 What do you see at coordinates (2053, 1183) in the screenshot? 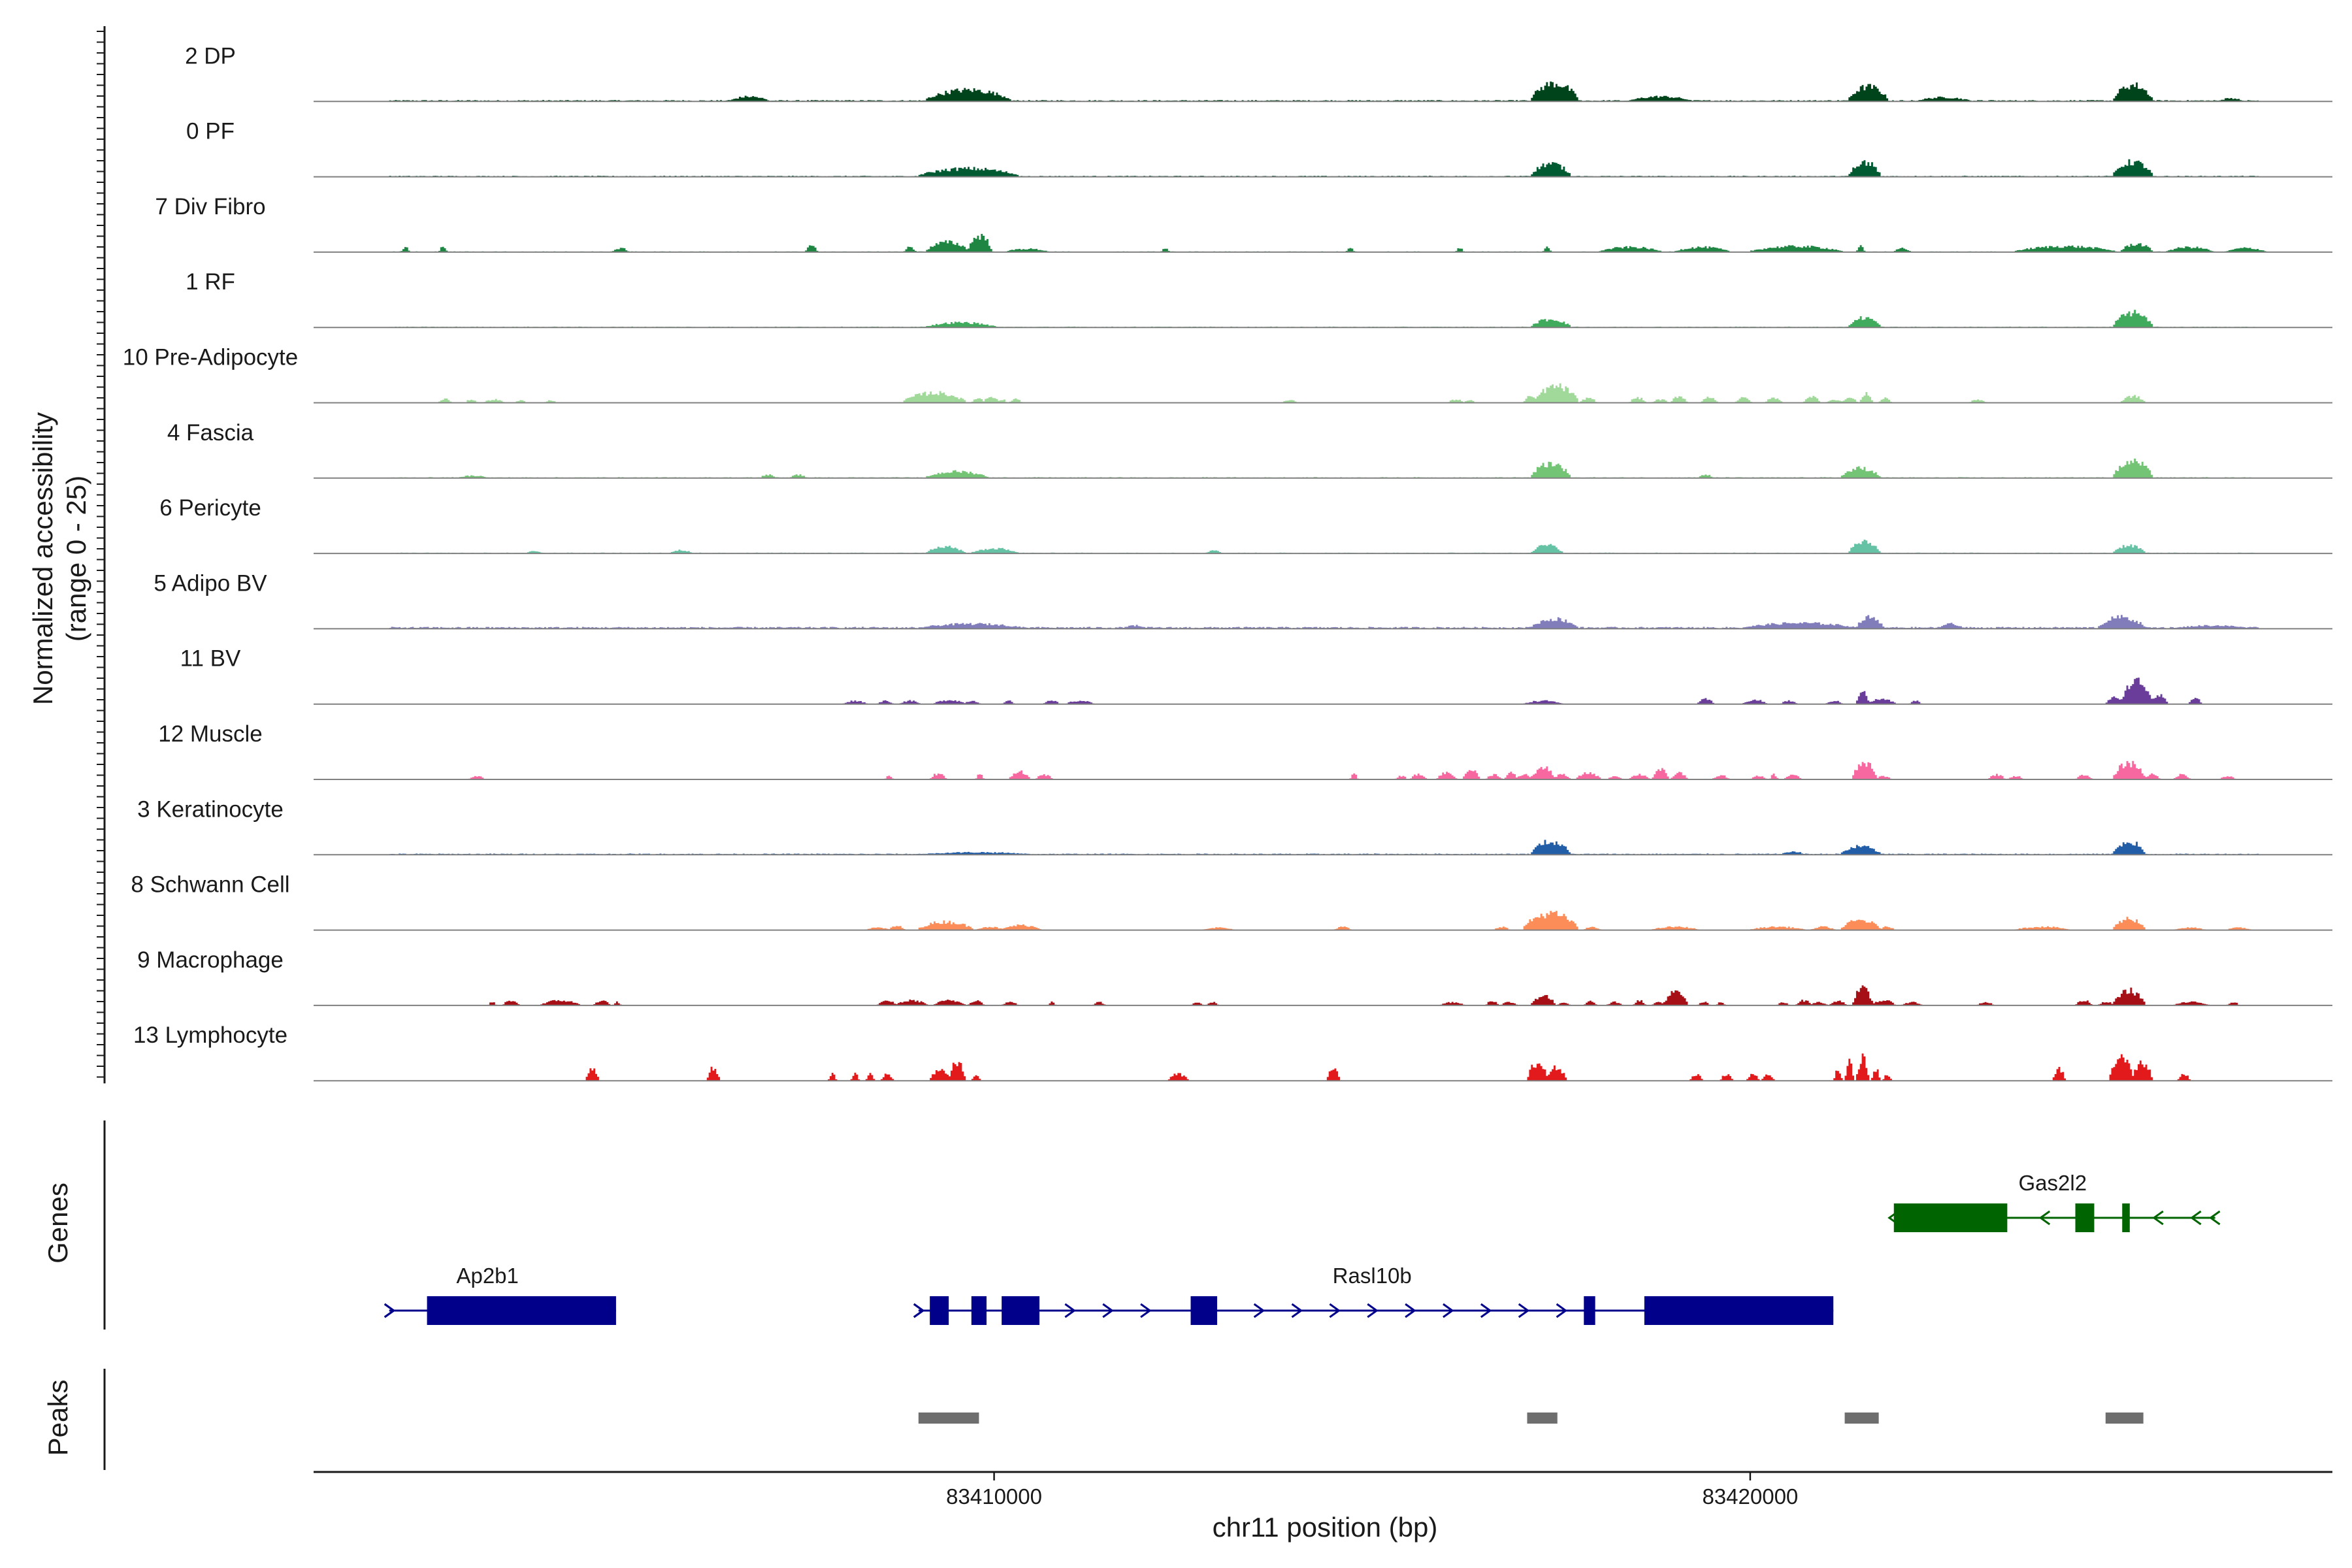
I see `gene-label: Gas2l2` at bounding box center [2053, 1183].